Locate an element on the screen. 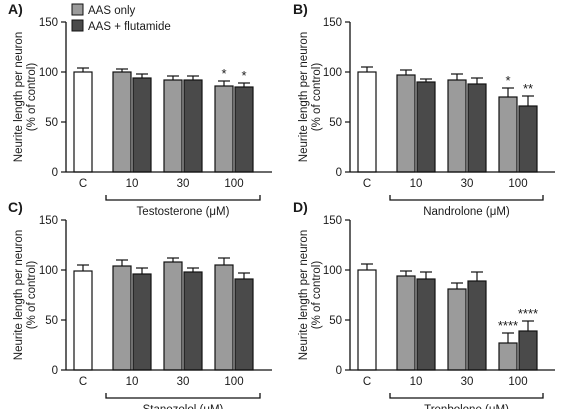 This screenshot has width=565, height=409. drug-label: Trenbolone (μM) is located at coordinates (466, 406).